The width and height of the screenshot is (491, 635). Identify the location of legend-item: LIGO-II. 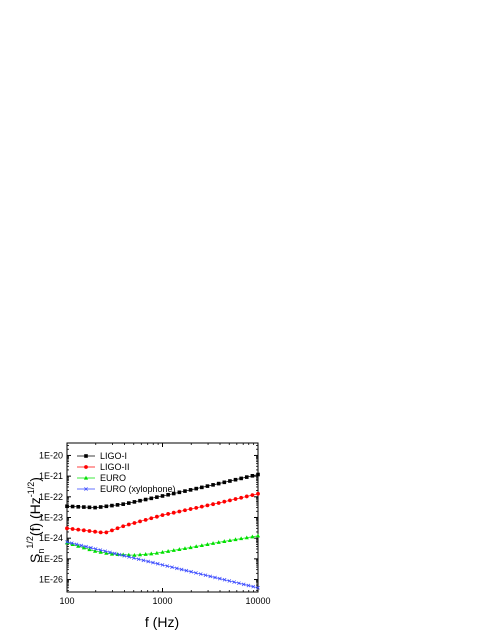
(103, 467).